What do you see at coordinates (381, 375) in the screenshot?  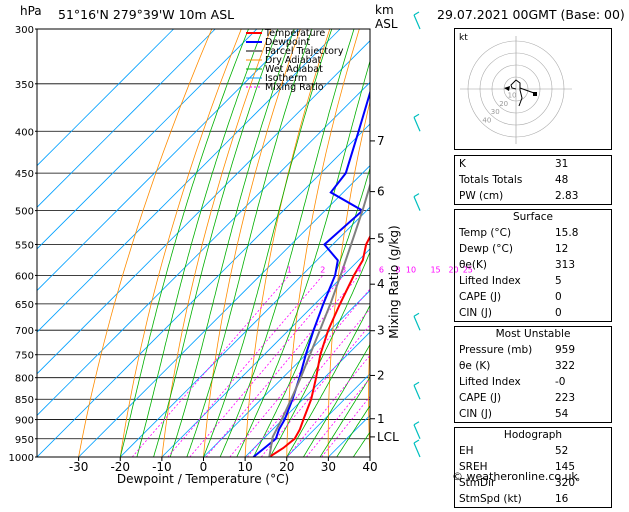 I see `height-tick-label: 2` at bounding box center [381, 375].